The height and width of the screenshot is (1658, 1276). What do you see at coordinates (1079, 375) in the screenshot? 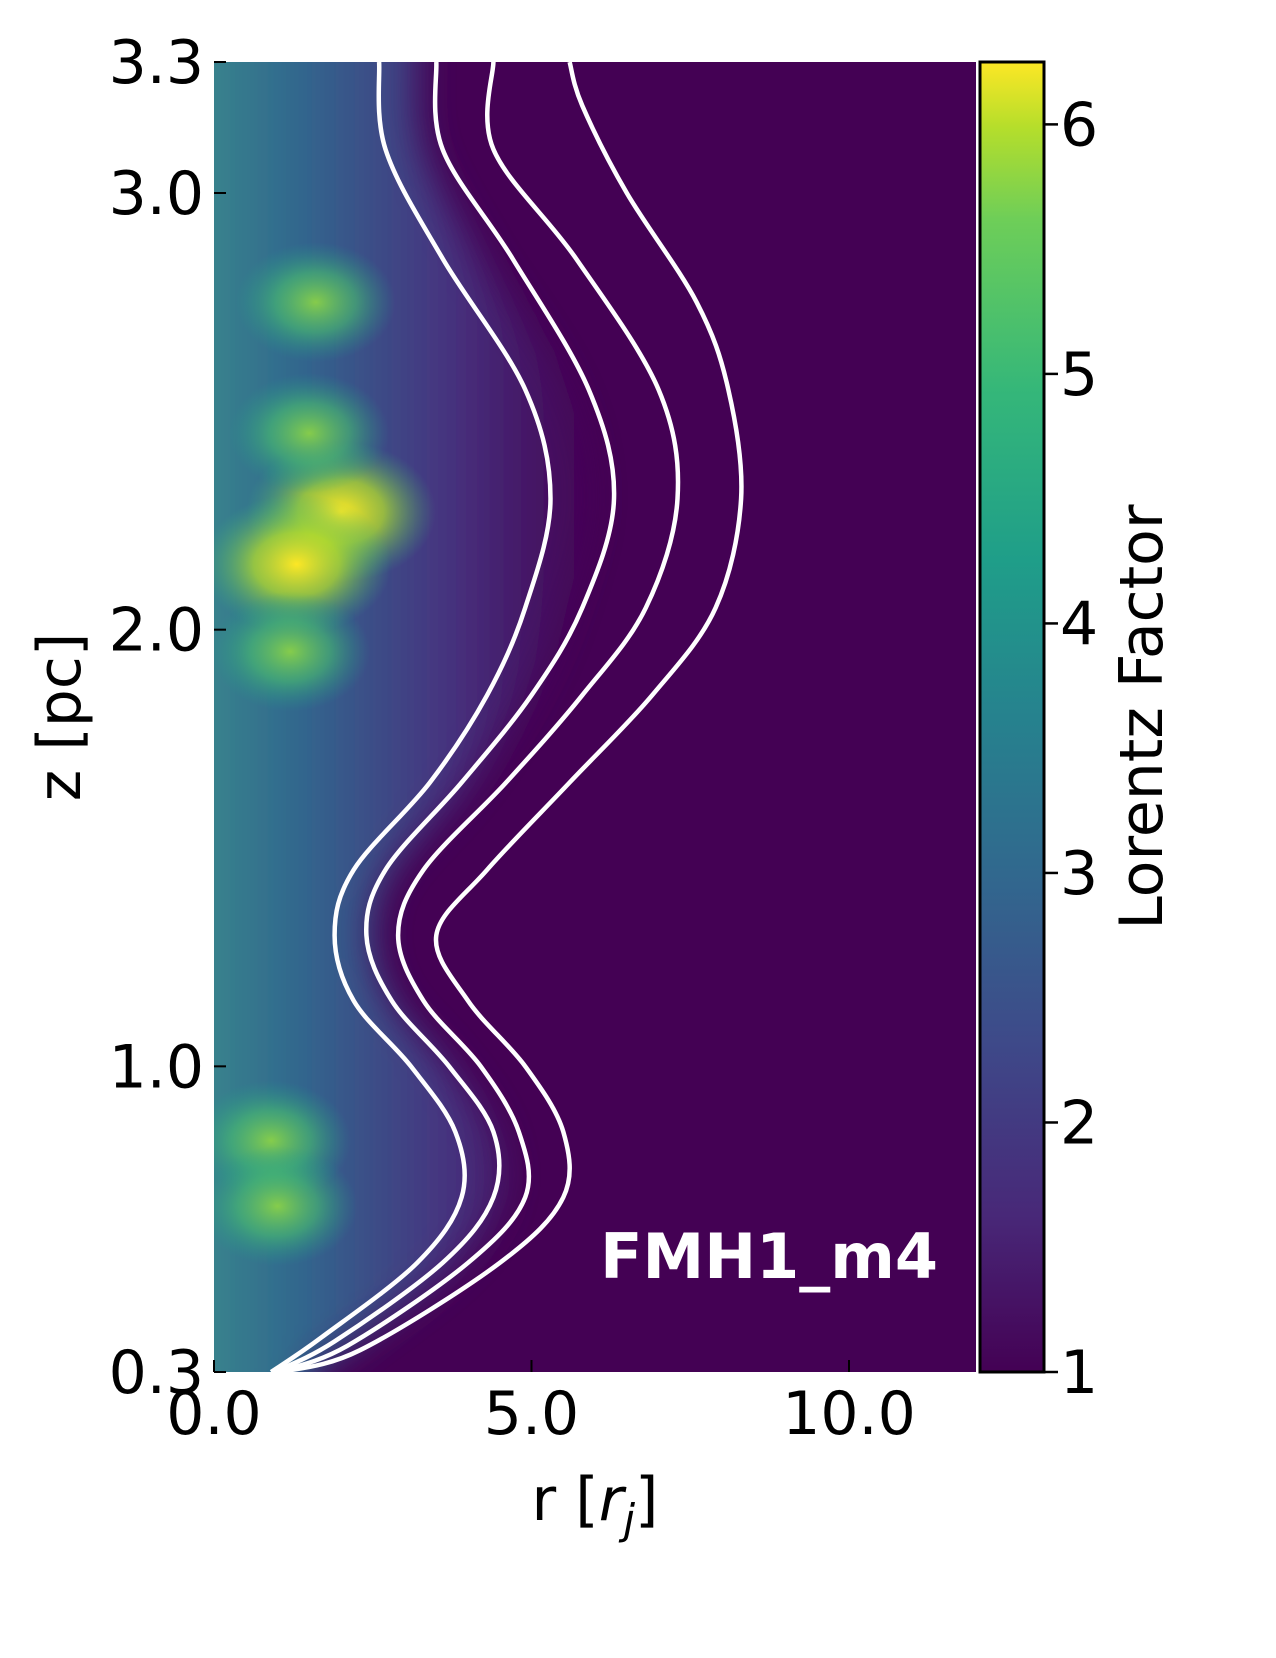
I see `colorbar-tick-label: 5` at bounding box center [1079, 375].